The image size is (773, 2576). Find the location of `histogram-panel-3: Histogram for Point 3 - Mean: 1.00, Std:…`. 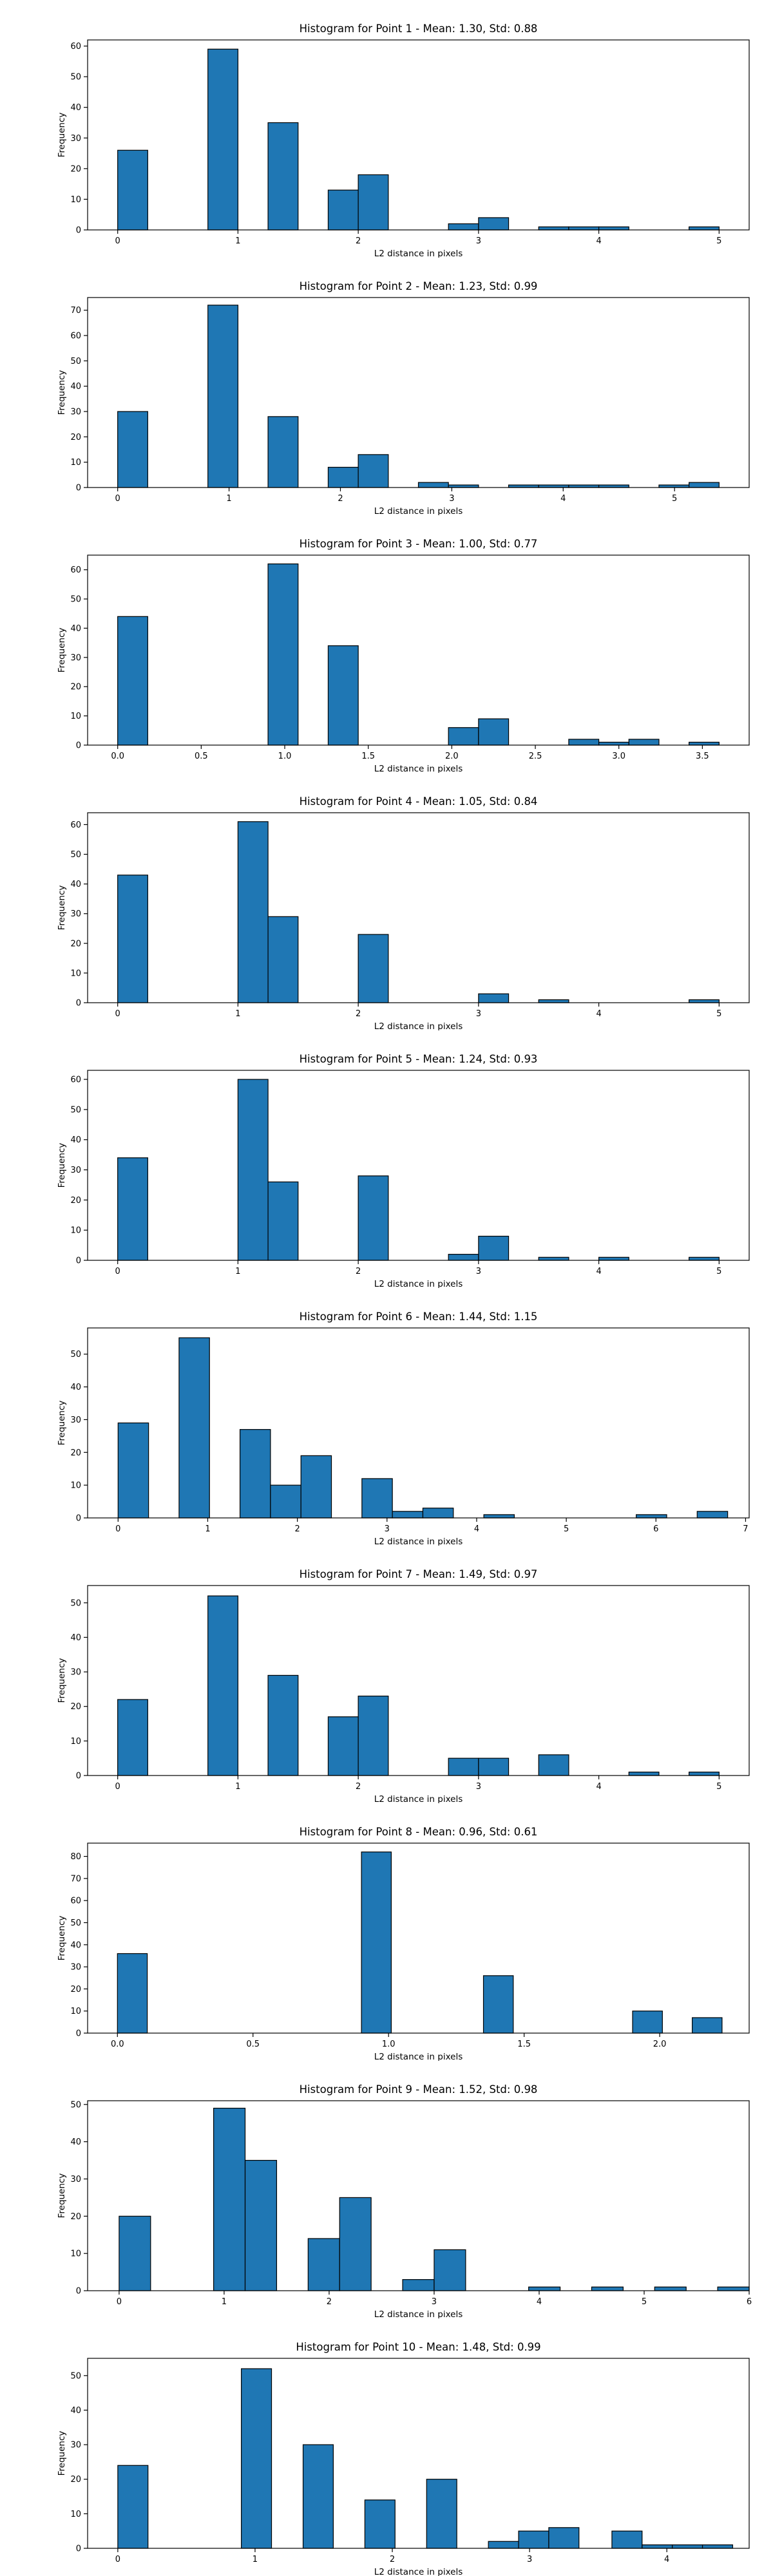

histogram-panel-3: Histogram for Point 3 - Mean: 1.00, Std:… is located at coordinates (403, 655).